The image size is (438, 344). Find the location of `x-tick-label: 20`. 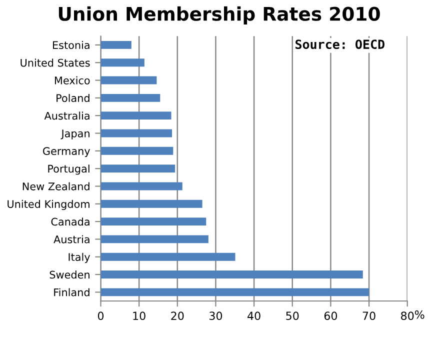

x-tick-label: 20 is located at coordinates (177, 316).